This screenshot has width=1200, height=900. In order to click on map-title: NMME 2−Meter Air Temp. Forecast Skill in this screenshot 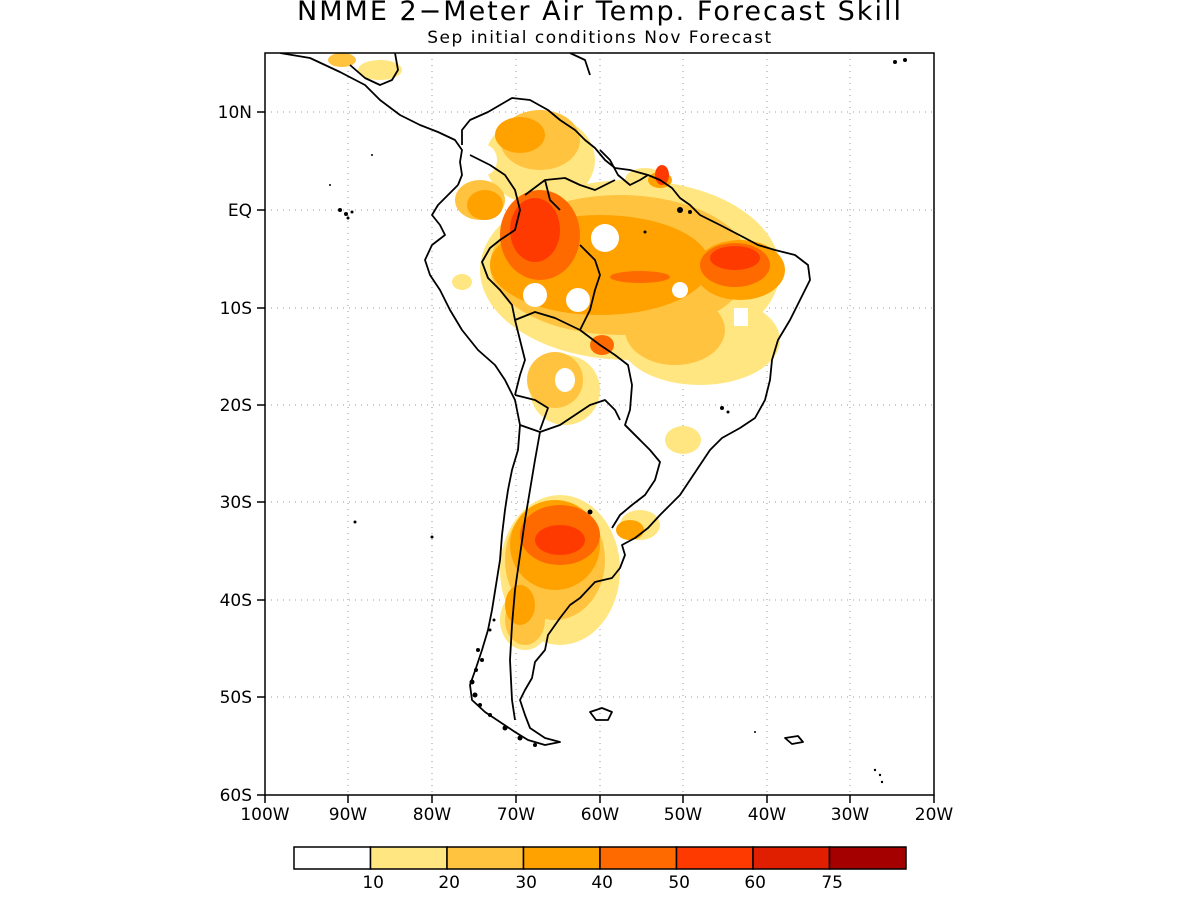, I will do `click(600, 13)`.